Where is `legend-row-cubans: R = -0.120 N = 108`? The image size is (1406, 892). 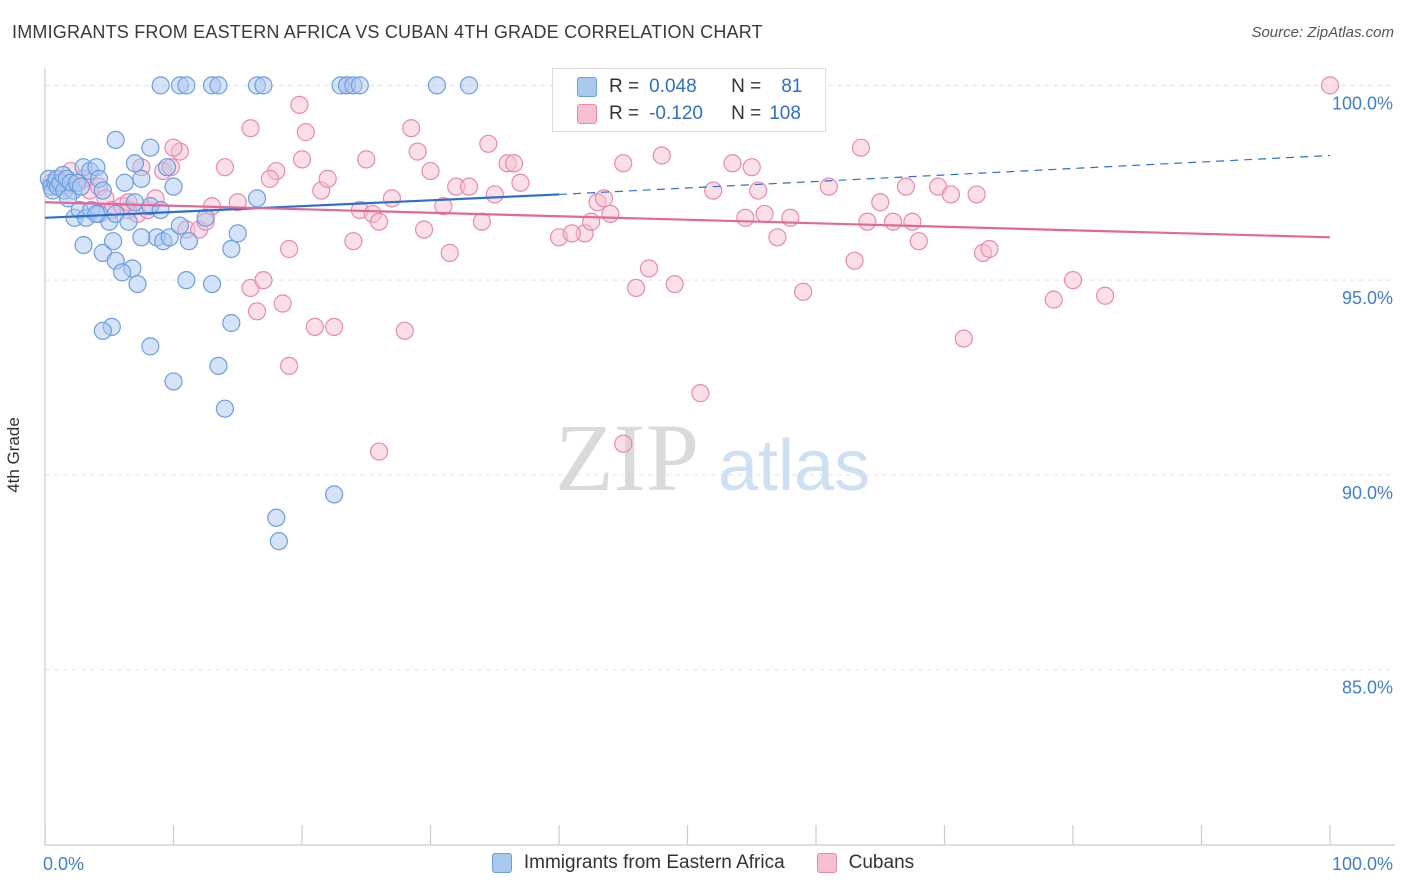
legend-row-cubans: R = -0.120 N = 108 is located at coordinates (689, 114).